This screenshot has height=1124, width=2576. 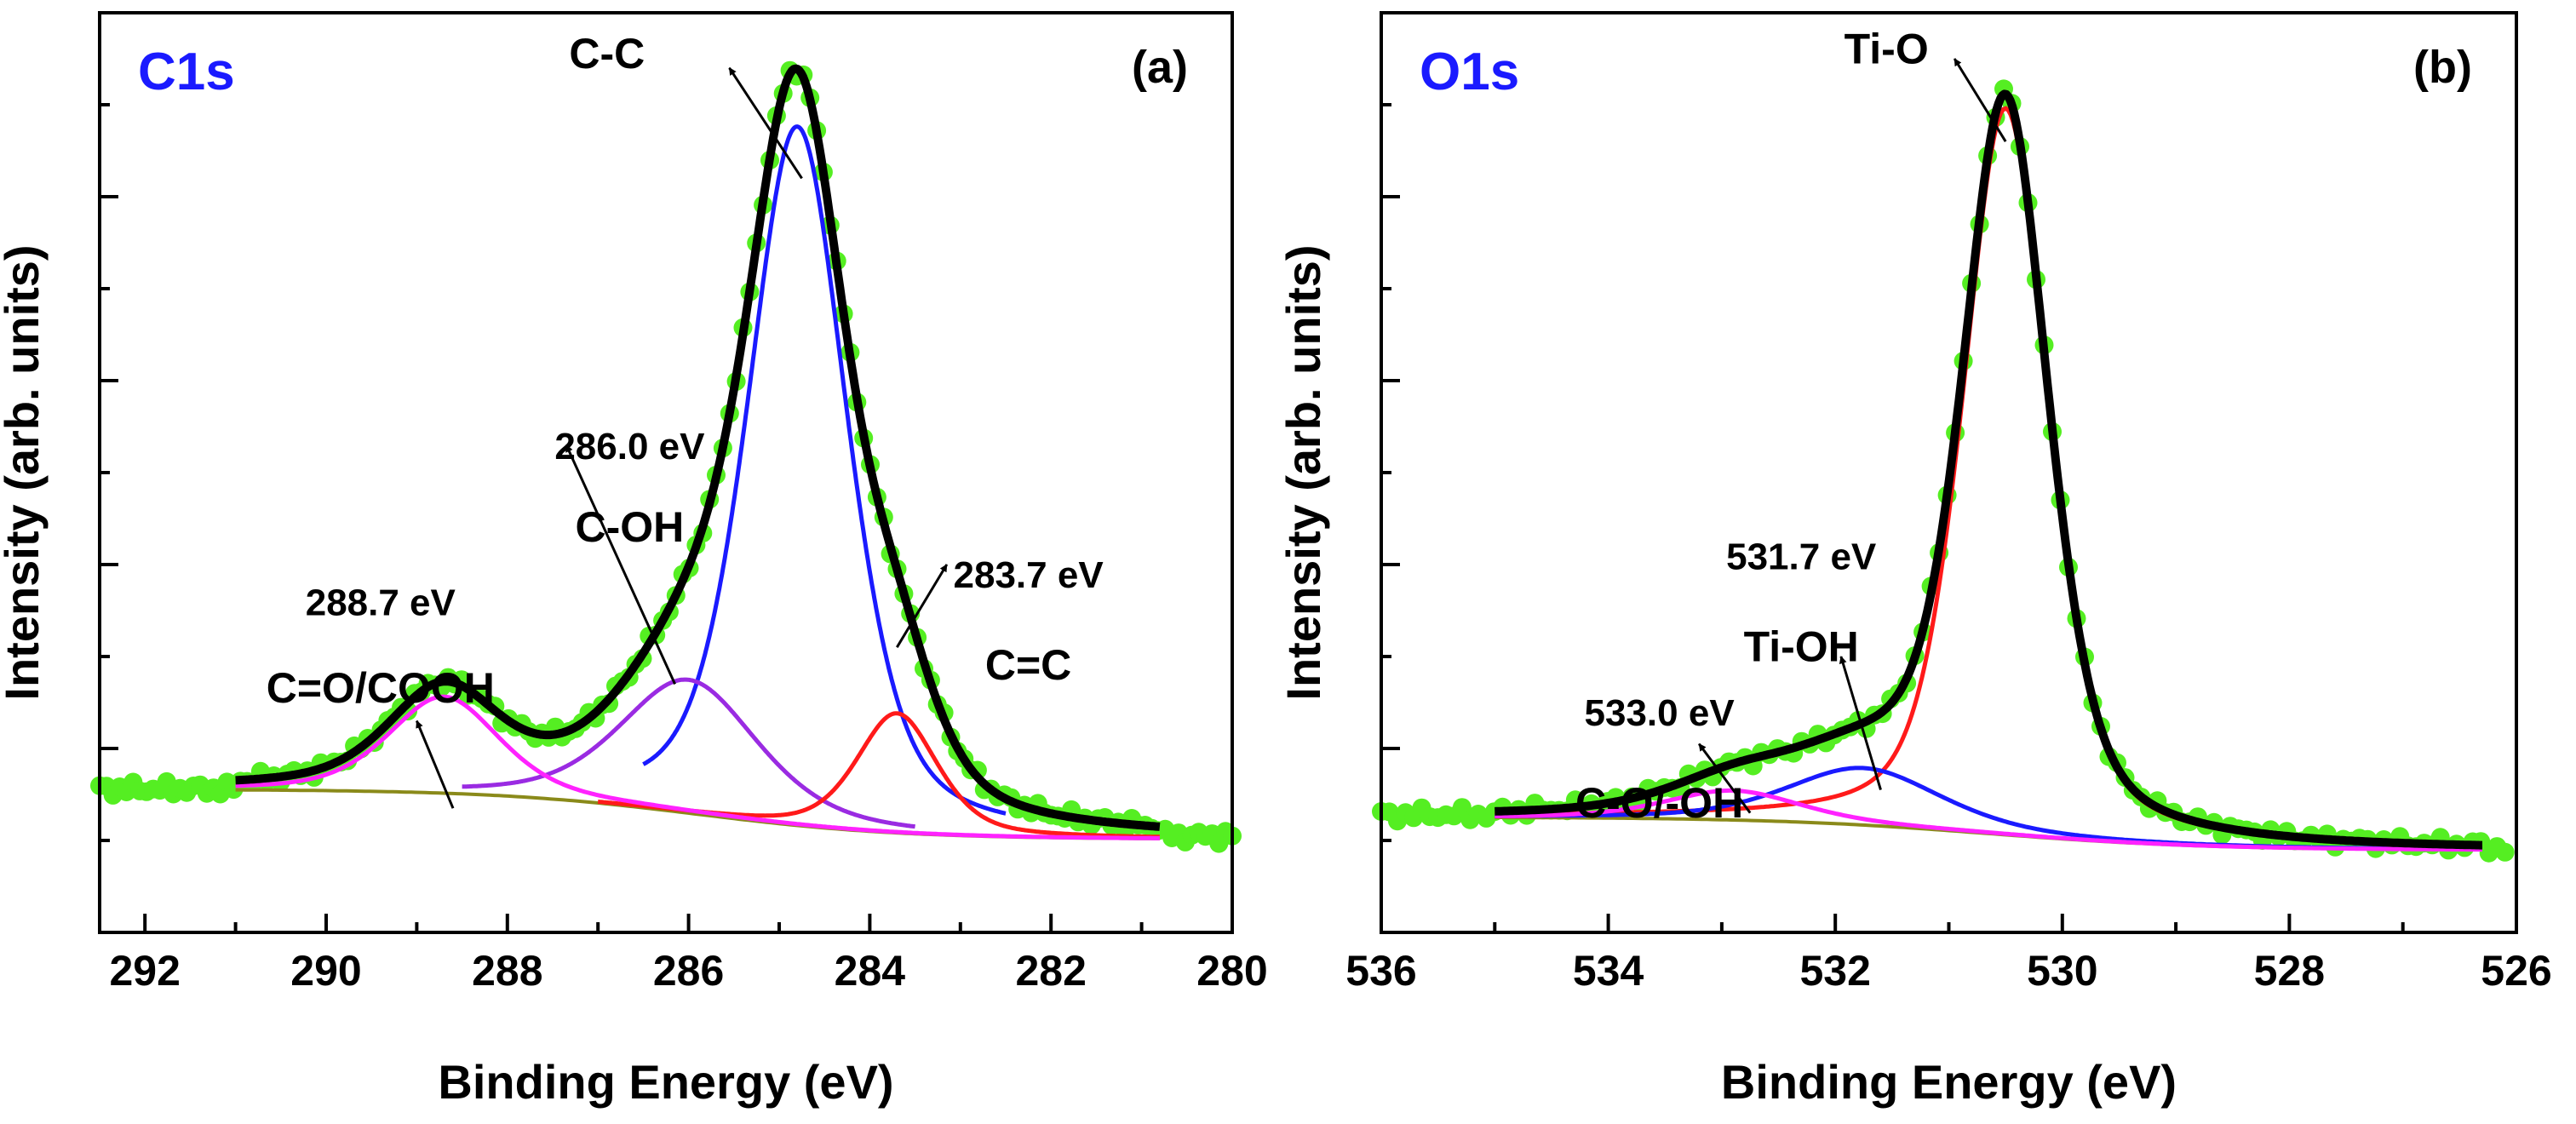 What do you see at coordinates (688, 753) in the screenshot?
I see `c1s-peak-c-oh` at bounding box center [688, 753].